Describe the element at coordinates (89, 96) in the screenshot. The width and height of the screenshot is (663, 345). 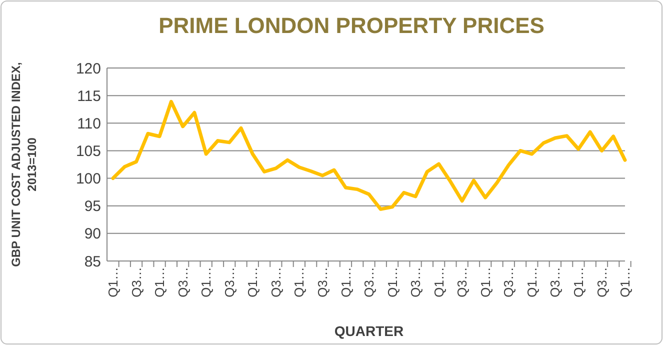
I see `y-tick-label: 115` at that location.